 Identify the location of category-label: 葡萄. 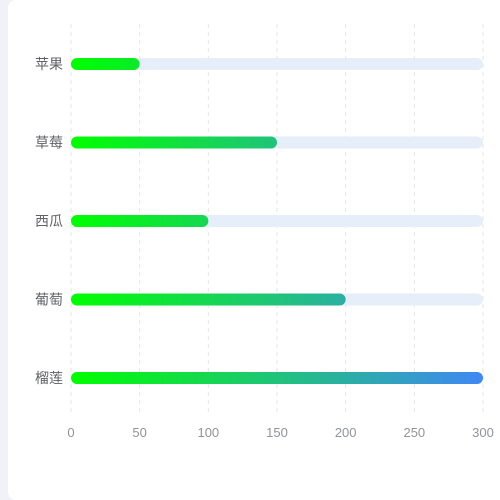
(49, 301).